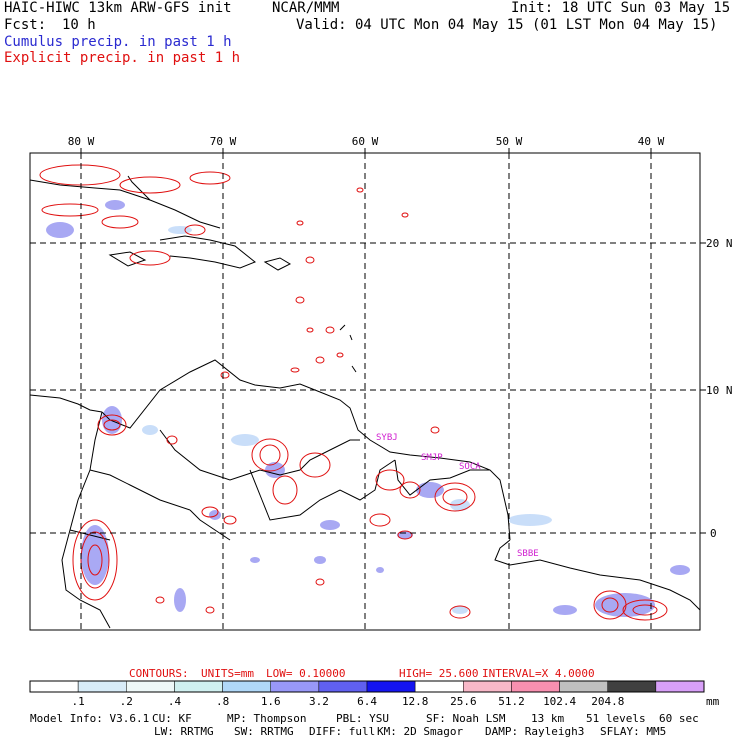  Describe the element at coordinates (535, 731) in the screenshot. I see `model-info-damp: DAMP: Rayleigh3` at that location.